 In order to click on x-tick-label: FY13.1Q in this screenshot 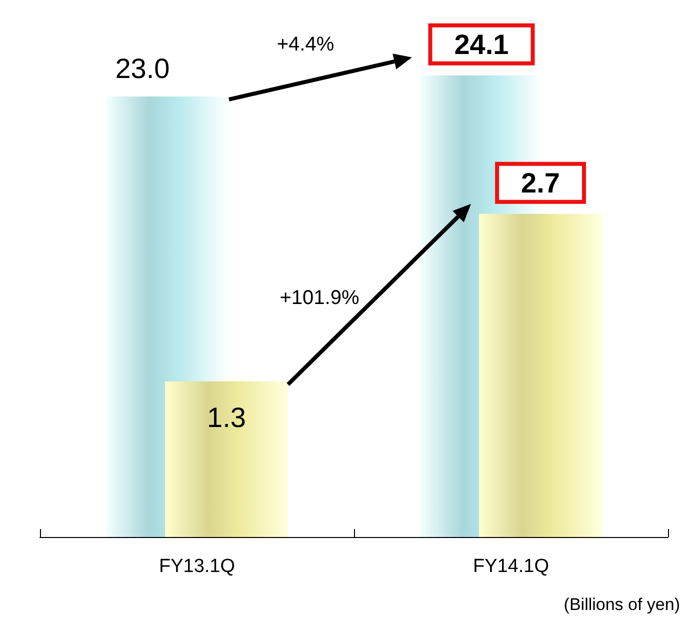, I will do `click(197, 566)`.